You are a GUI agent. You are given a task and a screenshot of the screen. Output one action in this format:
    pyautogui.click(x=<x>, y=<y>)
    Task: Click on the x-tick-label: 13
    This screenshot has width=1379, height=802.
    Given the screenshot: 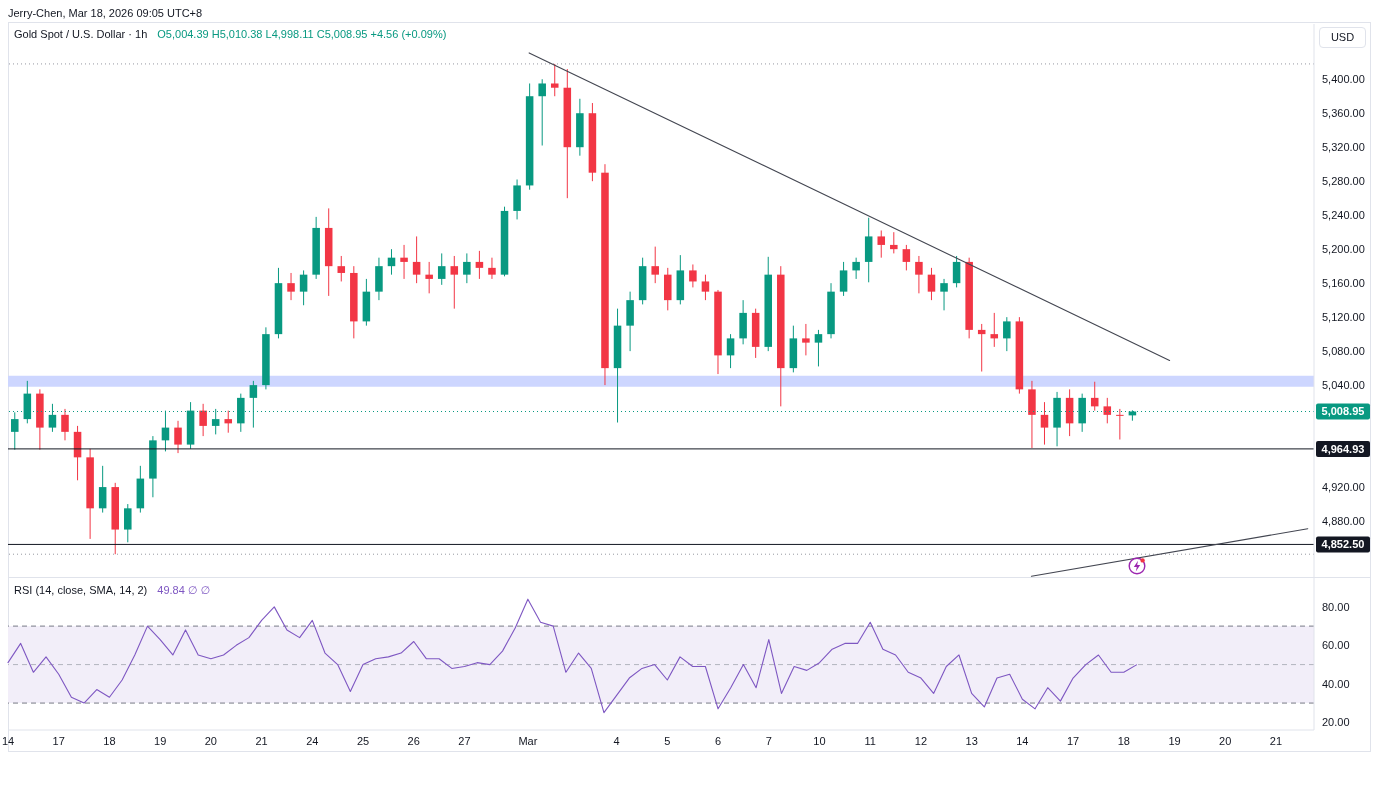 What is the action you would take?
    pyautogui.click(x=971, y=740)
    